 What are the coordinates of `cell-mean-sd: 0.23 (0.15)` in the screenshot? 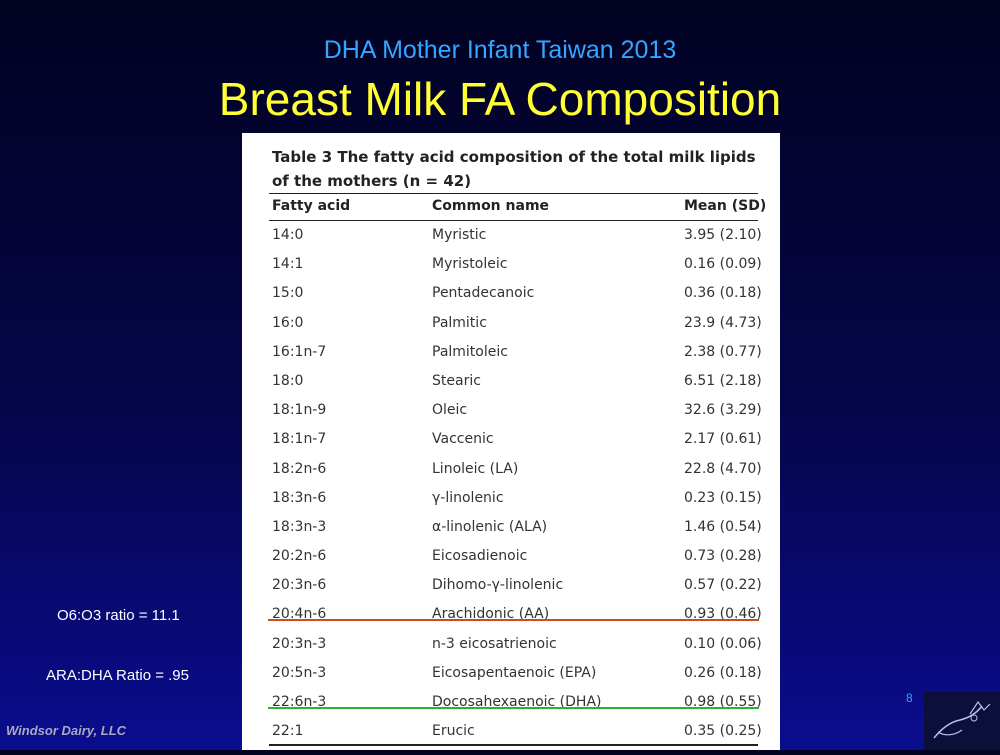 It's located at (723, 497).